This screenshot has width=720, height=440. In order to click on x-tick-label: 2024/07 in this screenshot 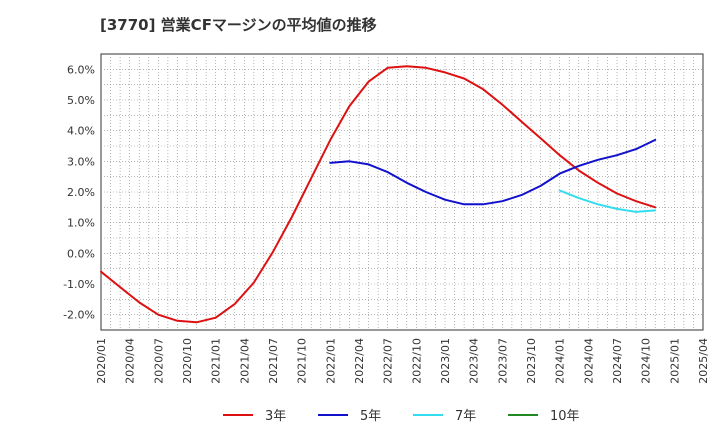, I will do `click(617, 361)`.